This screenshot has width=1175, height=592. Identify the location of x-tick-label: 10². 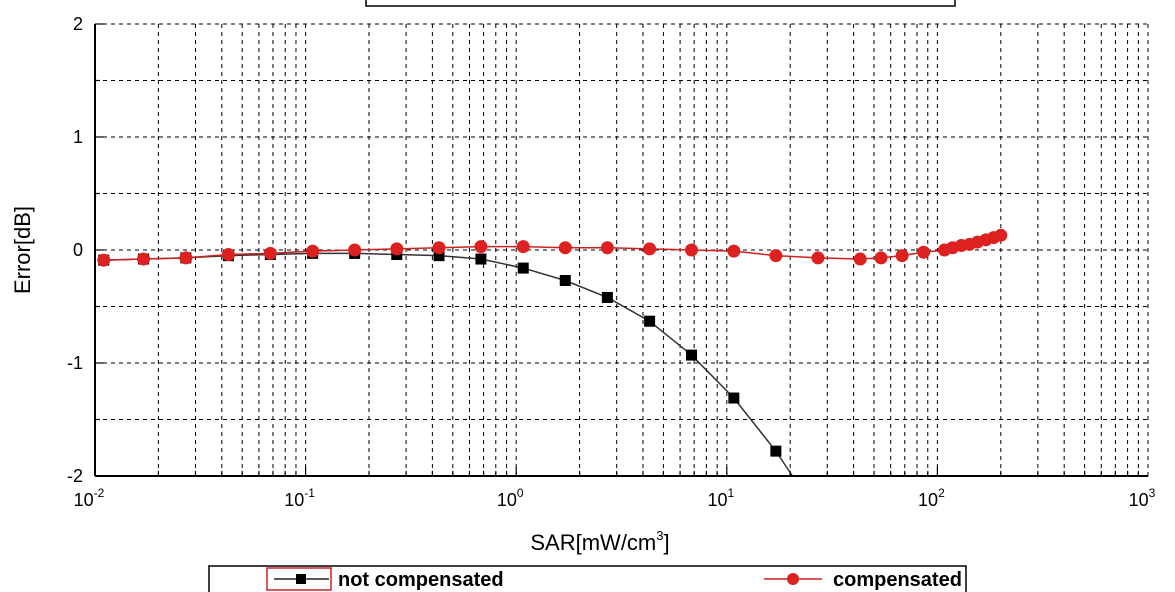
(931, 498).